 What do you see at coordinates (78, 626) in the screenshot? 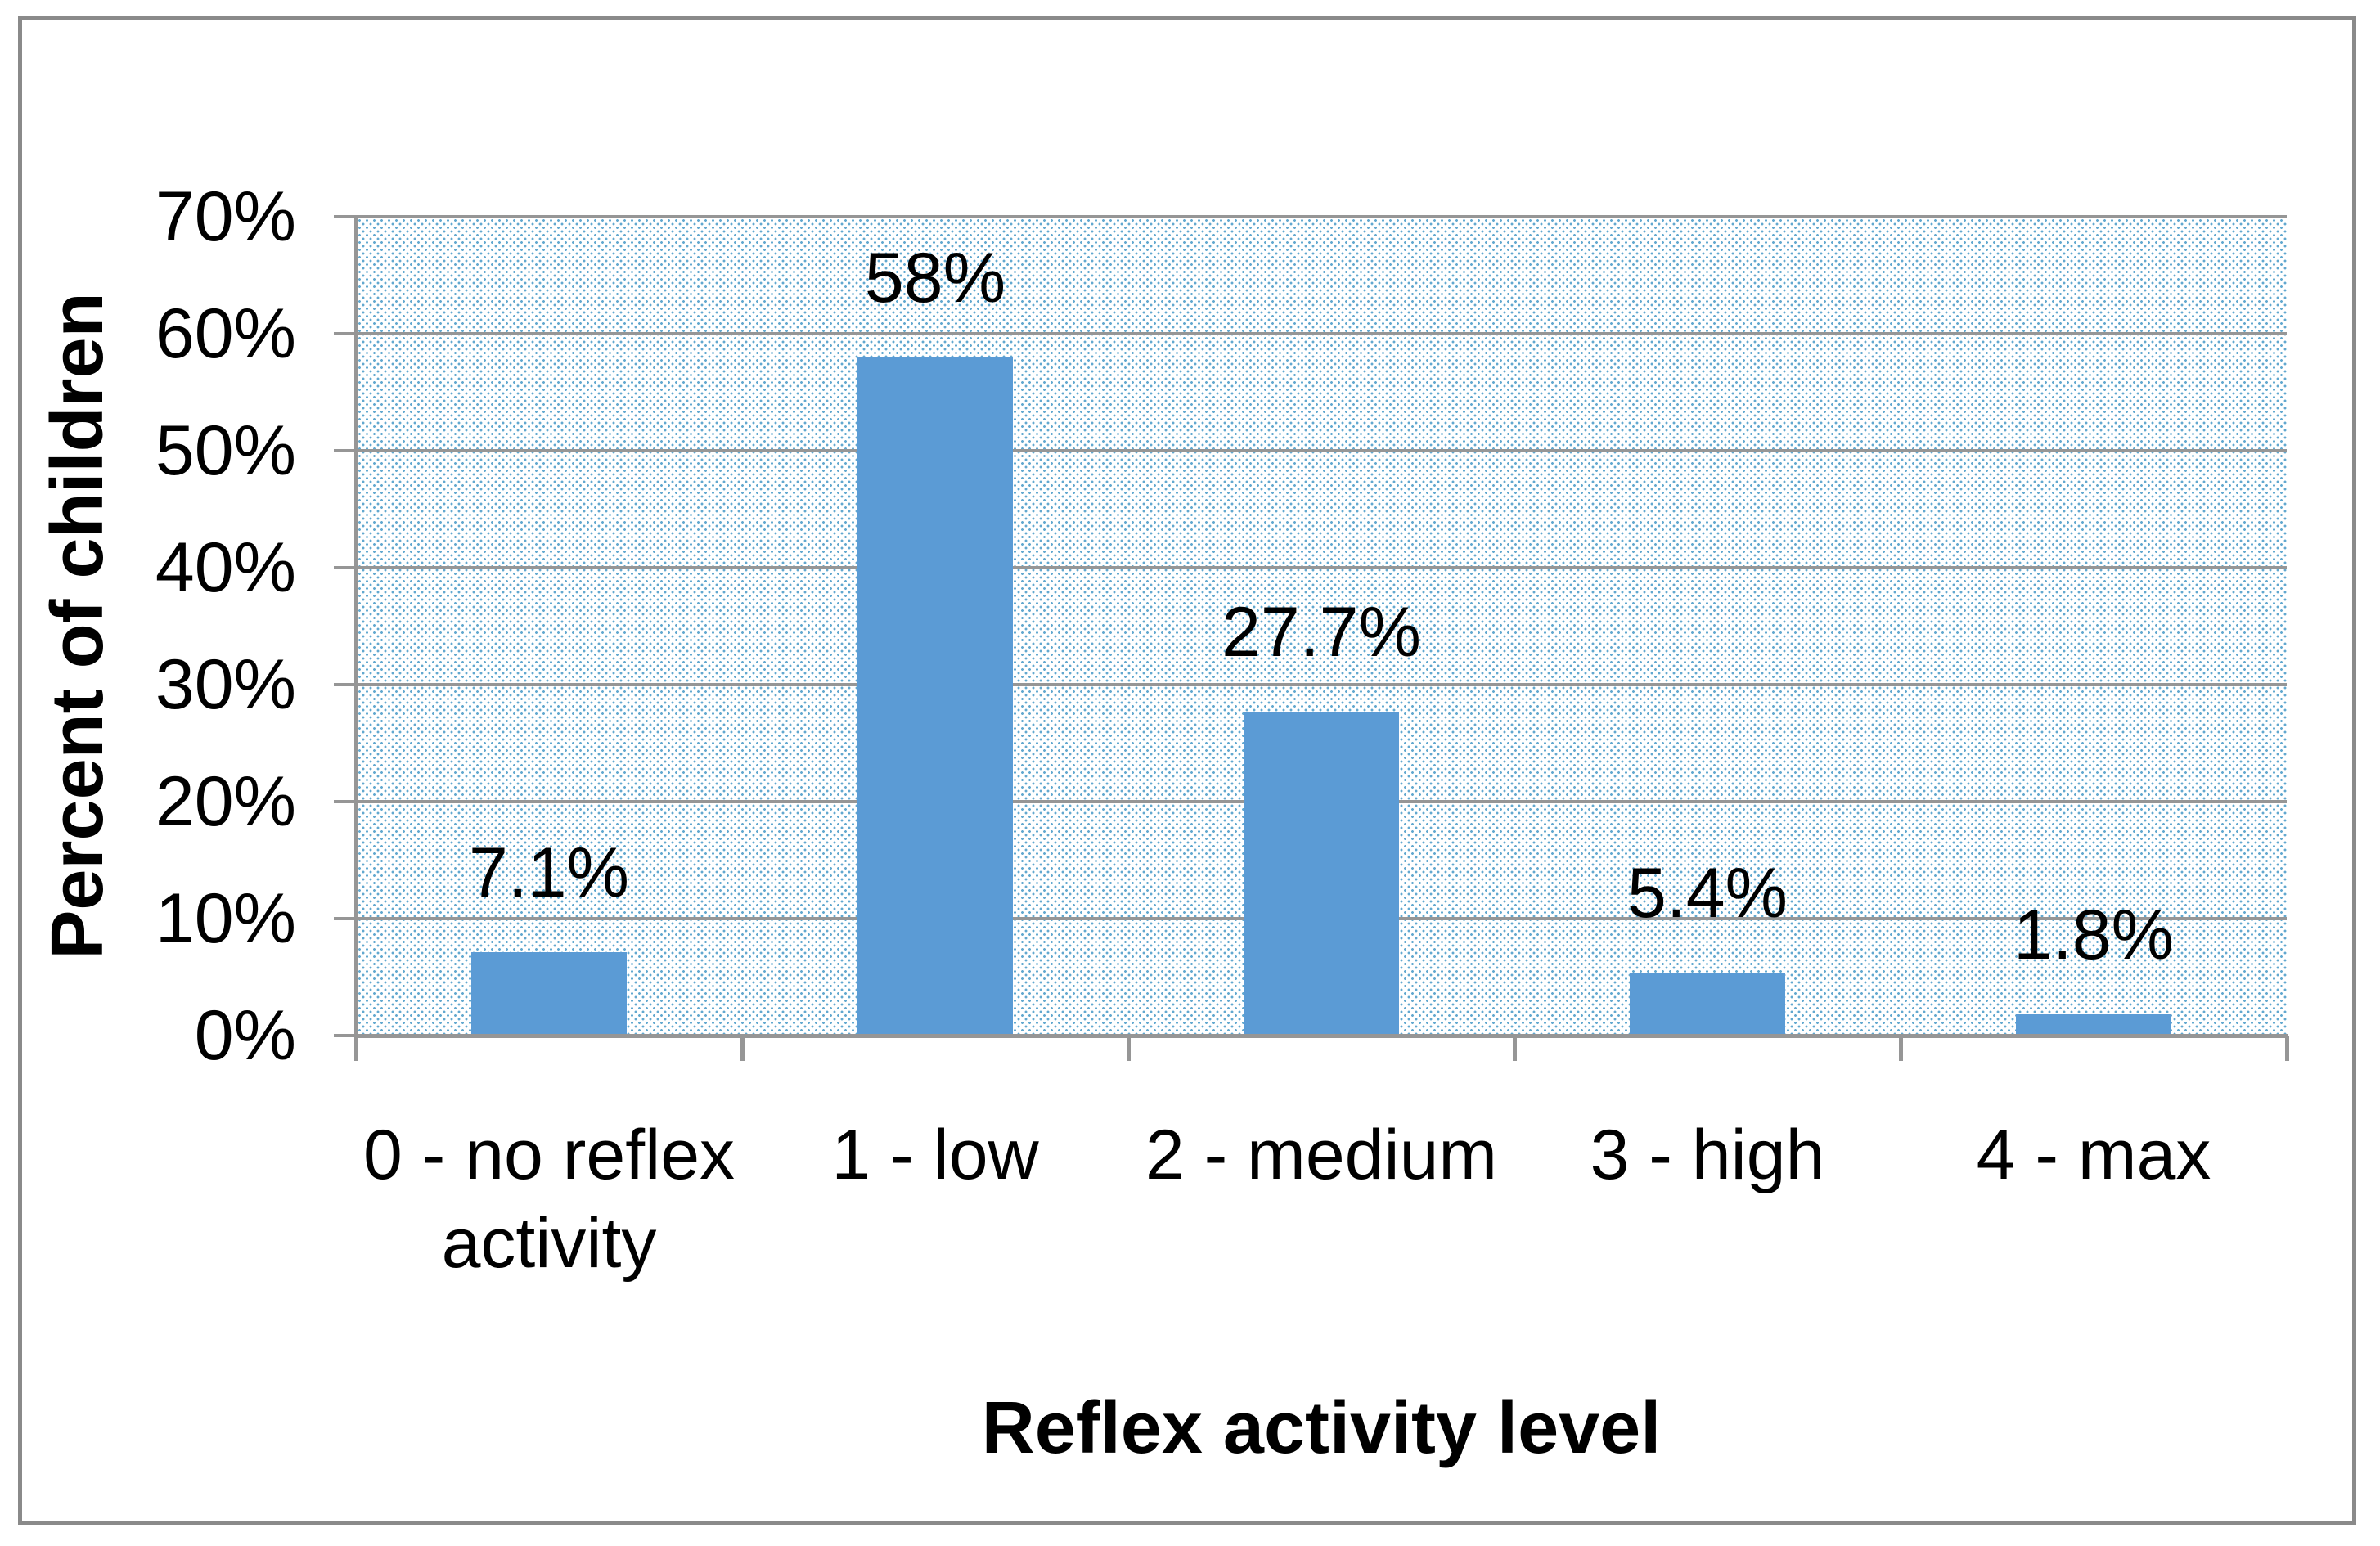
I see `y-axis-title: Percent of children` at bounding box center [78, 626].